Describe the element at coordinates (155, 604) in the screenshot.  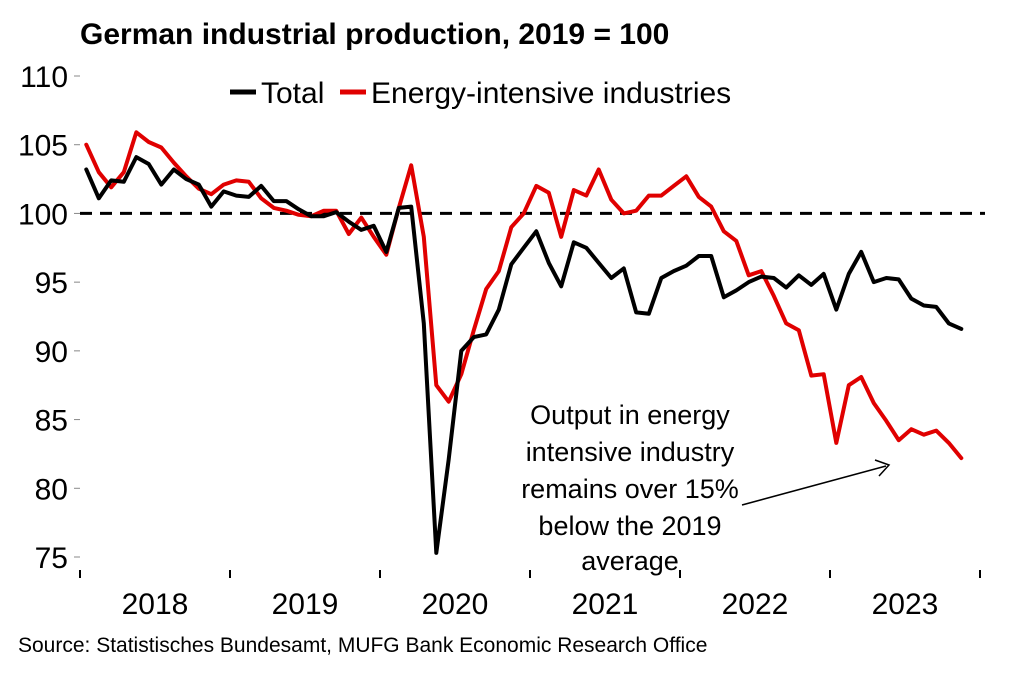
I see `x-tick-label: 2018` at that location.